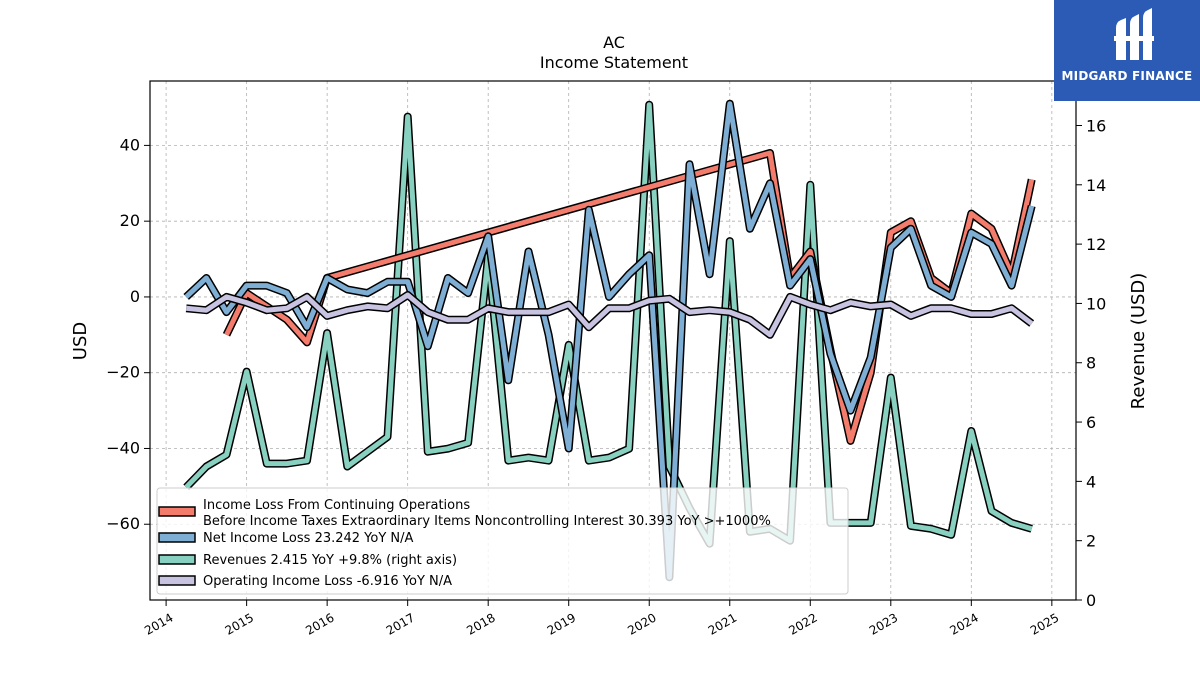  I want to click on y-tick-label: −40, so click(123, 447).